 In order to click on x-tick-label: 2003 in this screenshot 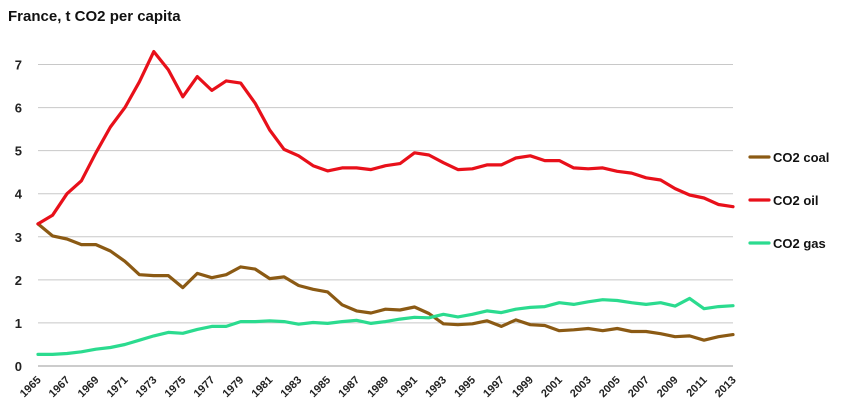, I will do `click(581, 387)`.